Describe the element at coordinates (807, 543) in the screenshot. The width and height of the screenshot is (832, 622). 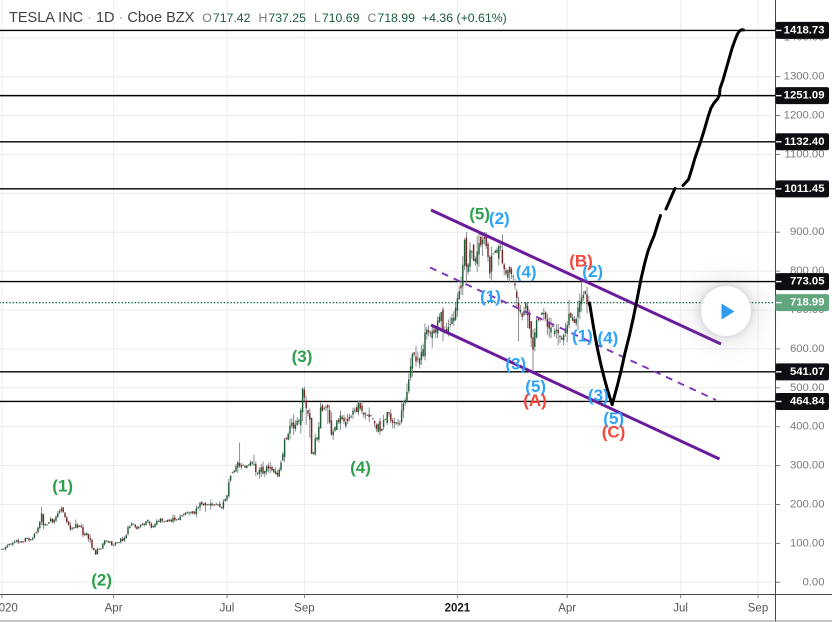
I see `price-tick-label: 100.00` at that location.